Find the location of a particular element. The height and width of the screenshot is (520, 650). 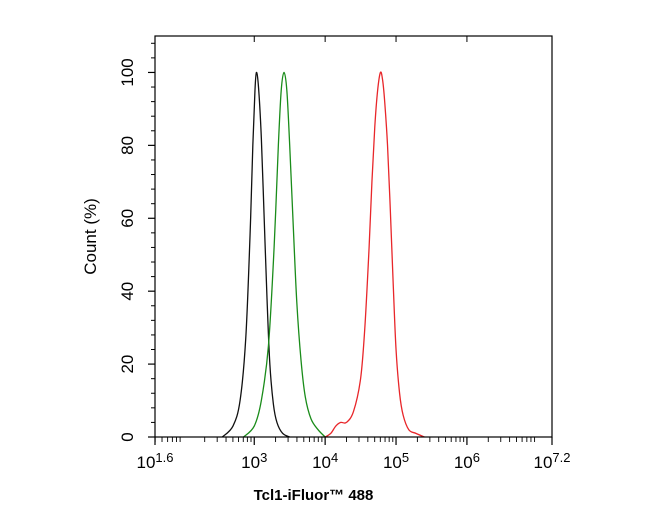

x-tick-label: 10⁵ is located at coordinates (396, 461).